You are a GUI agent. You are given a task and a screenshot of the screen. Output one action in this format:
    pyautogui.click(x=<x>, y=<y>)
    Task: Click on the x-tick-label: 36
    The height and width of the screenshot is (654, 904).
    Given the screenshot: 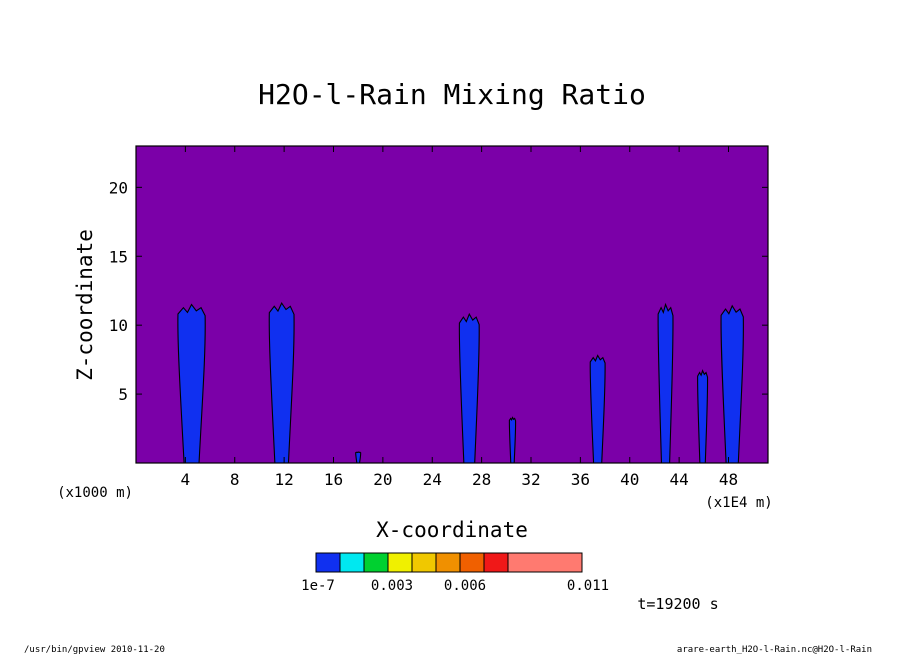 What is the action you would take?
    pyautogui.click(x=580, y=479)
    